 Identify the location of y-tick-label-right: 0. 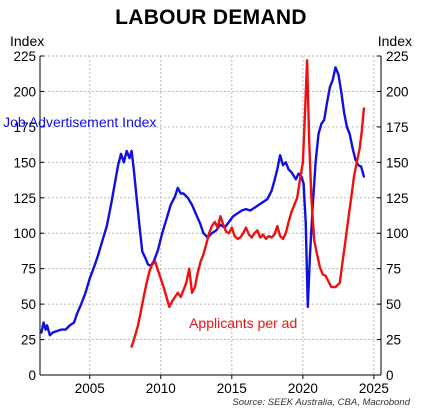
(390, 375).